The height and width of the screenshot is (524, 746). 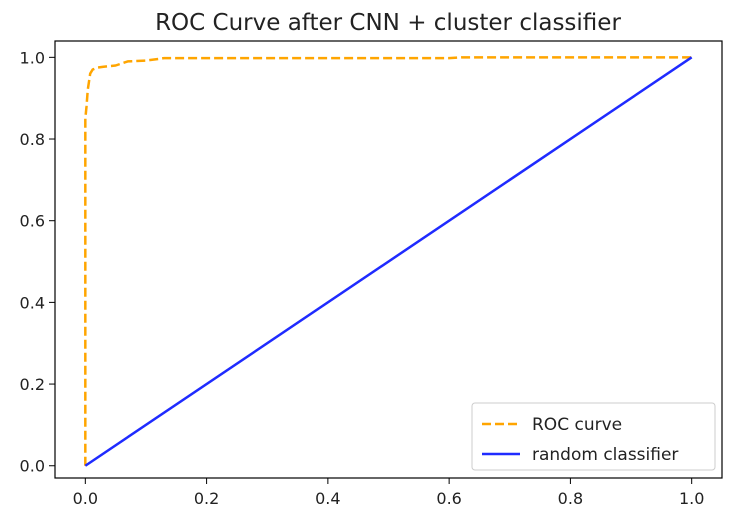 I want to click on x-tick-label: 0.0, so click(x=85, y=498).